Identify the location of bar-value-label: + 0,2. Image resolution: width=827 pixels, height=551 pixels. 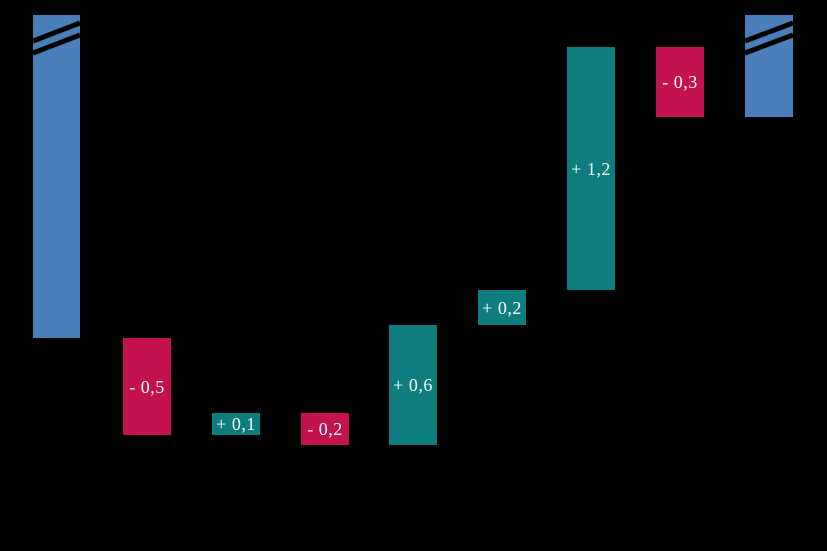
(502, 307).